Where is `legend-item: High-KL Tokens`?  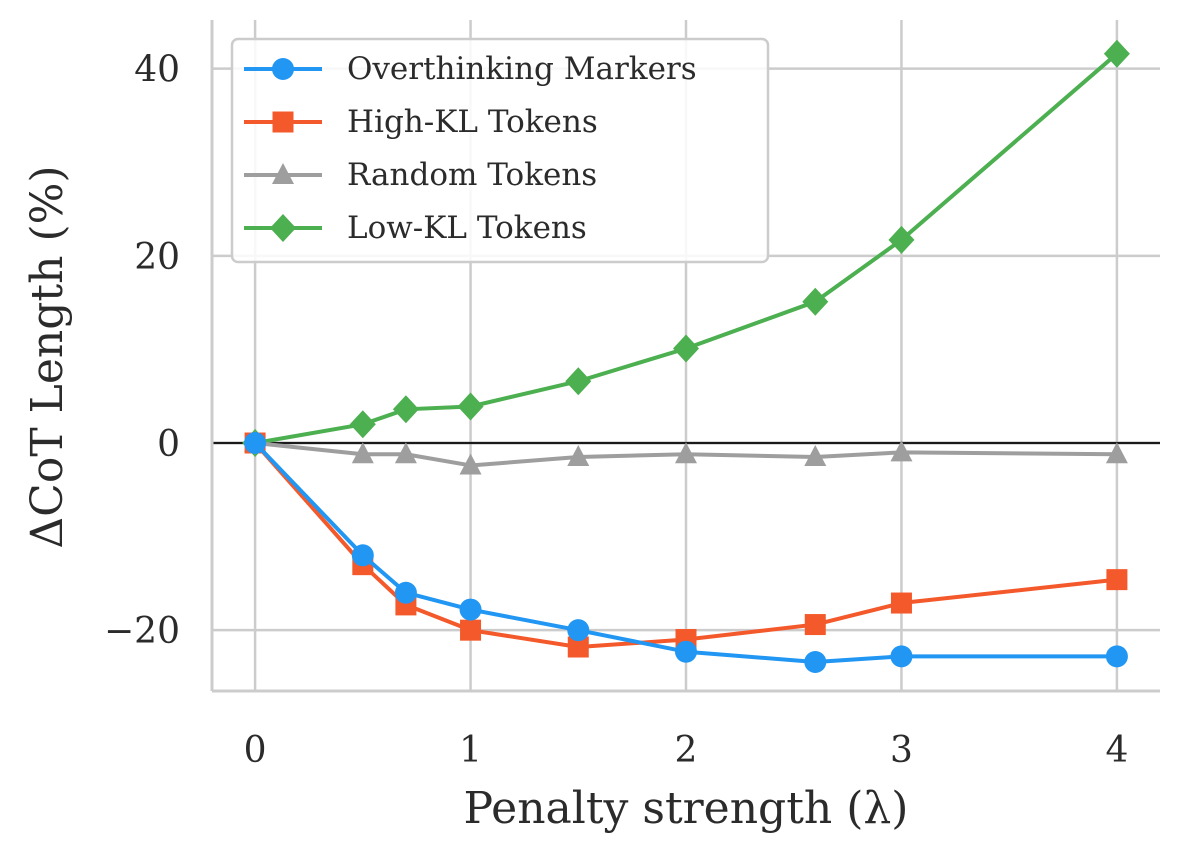
legend-item: High-KL Tokens is located at coordinates (421, 122).